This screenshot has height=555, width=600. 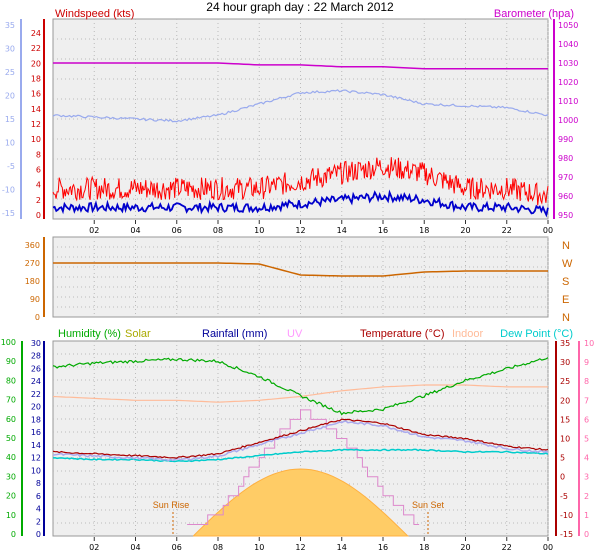 I want to click on humidity-axis-tick: 0, so click(x=13, y=534).